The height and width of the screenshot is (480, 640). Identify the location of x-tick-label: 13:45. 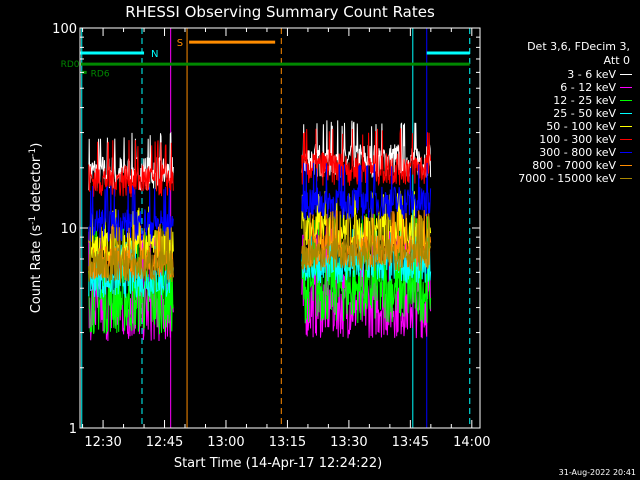
(410, 442).